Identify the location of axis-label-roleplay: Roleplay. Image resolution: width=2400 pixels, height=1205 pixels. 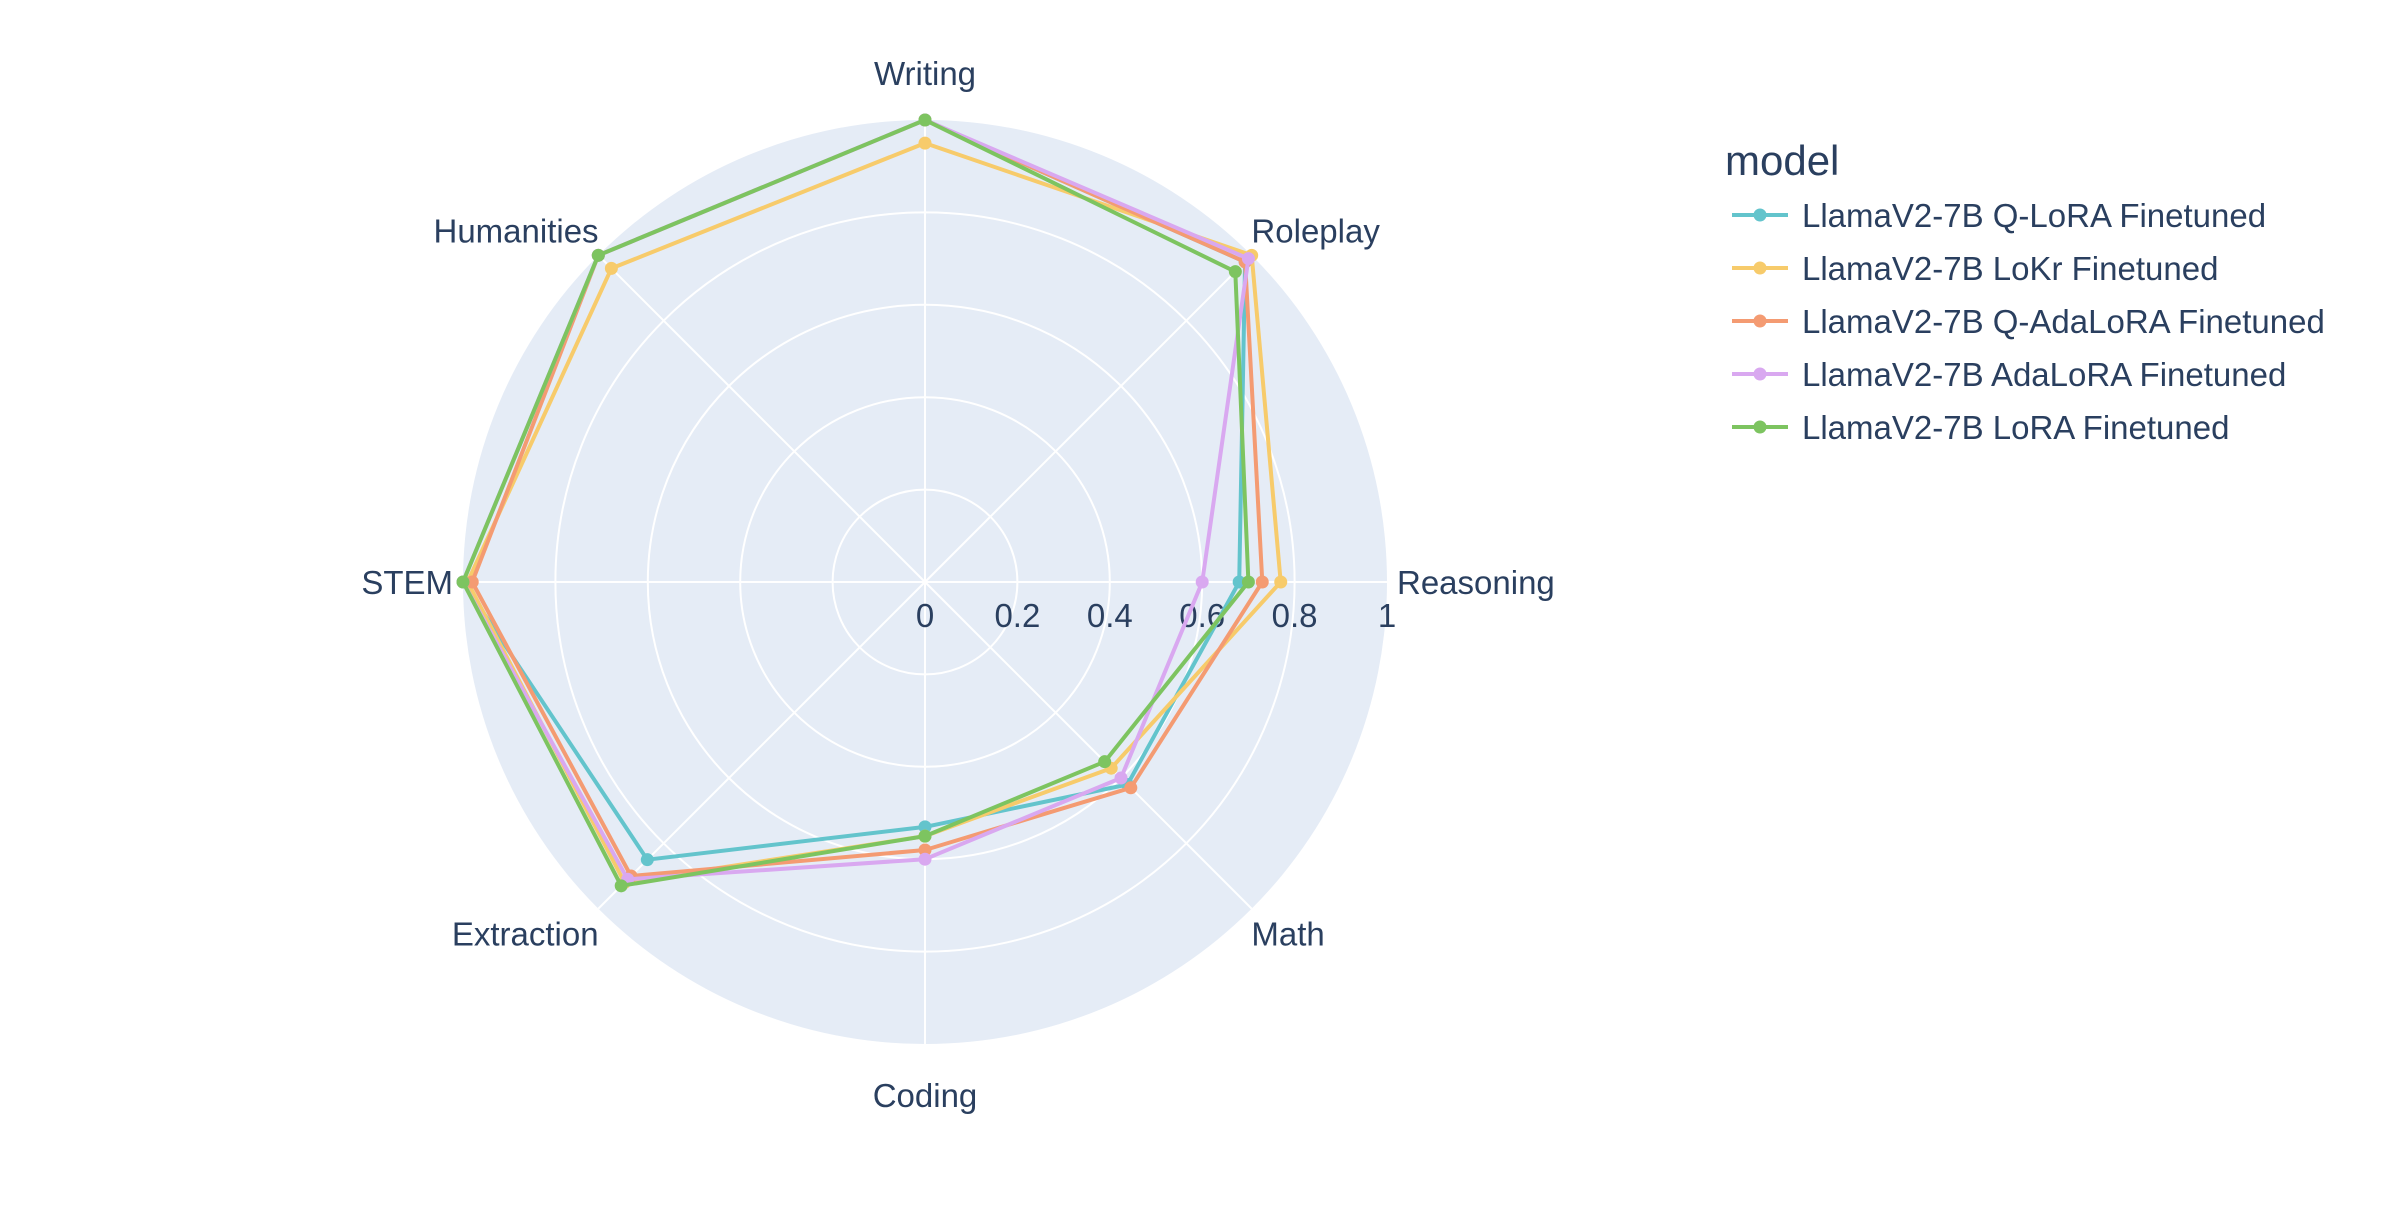
(1315, 231).